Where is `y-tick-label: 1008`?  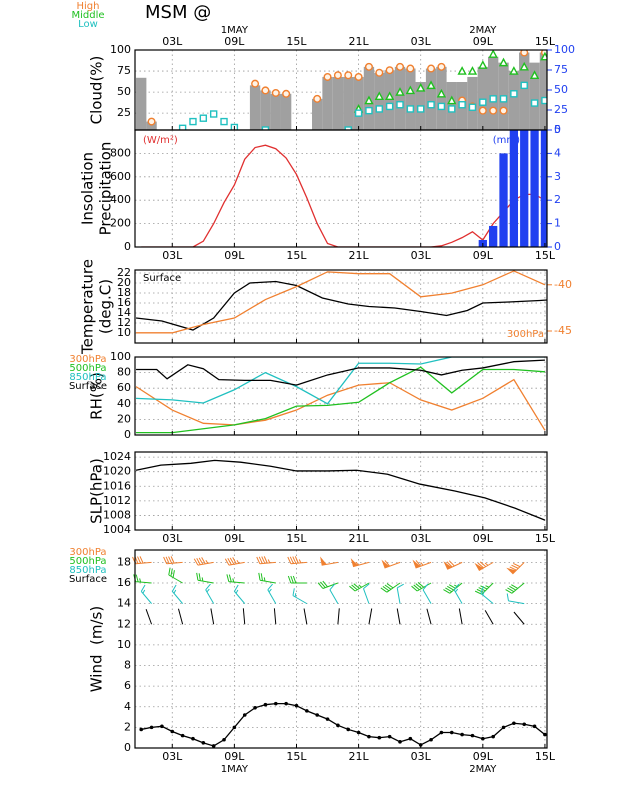 y-tick-label: 1008 is located at coordinates (117, 514).